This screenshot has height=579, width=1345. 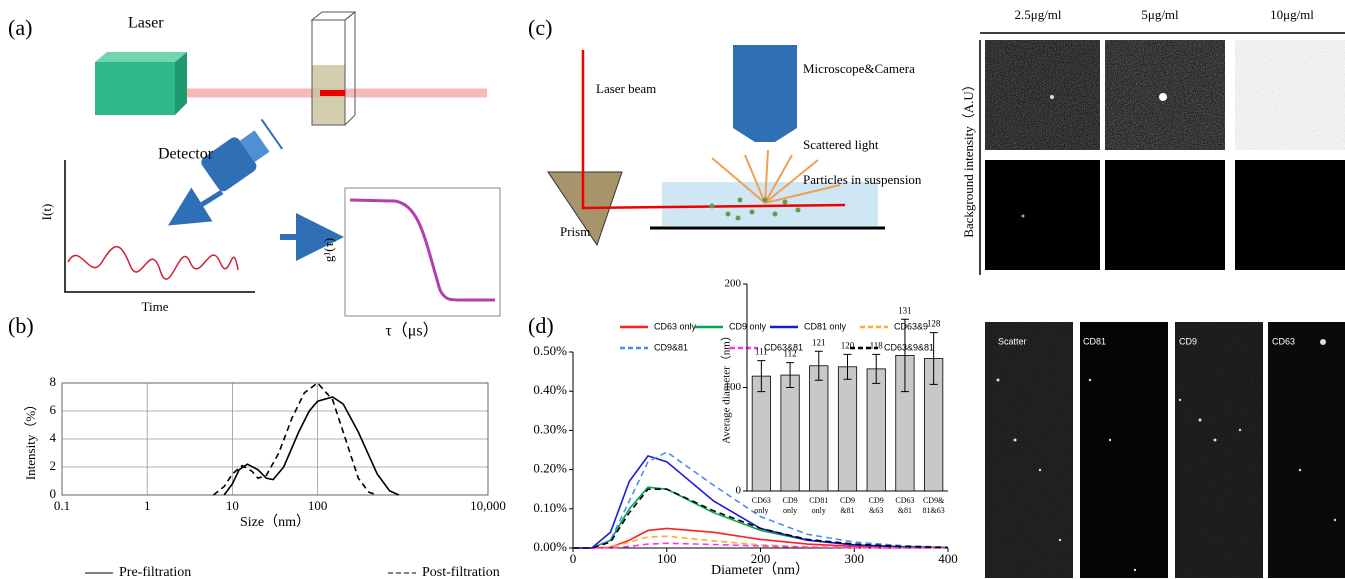 I want to click on label: Detector, so click(x=186, y=154).